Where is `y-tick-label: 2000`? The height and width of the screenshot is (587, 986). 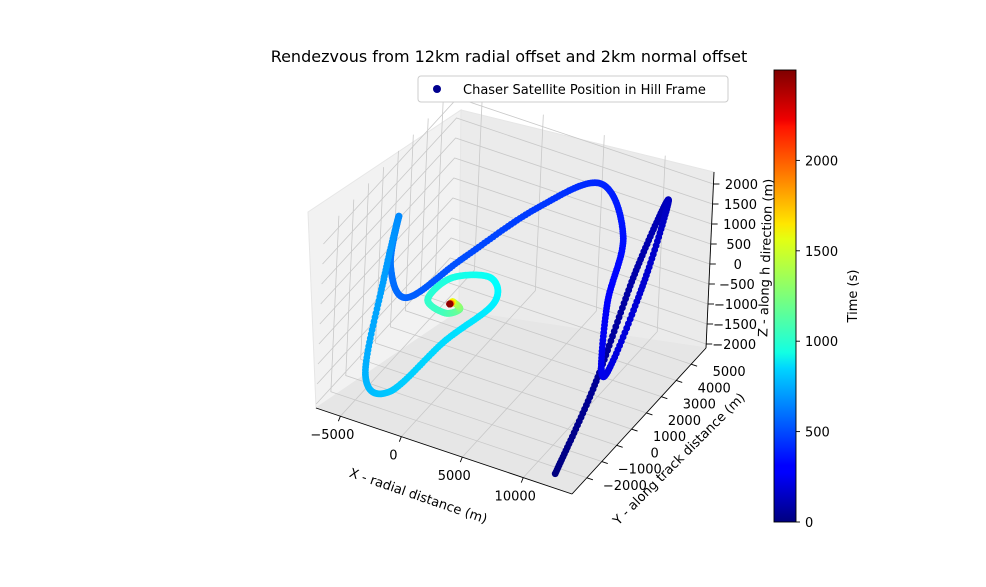 y-tick-label: 2000 is located at coordinates (684, 421).